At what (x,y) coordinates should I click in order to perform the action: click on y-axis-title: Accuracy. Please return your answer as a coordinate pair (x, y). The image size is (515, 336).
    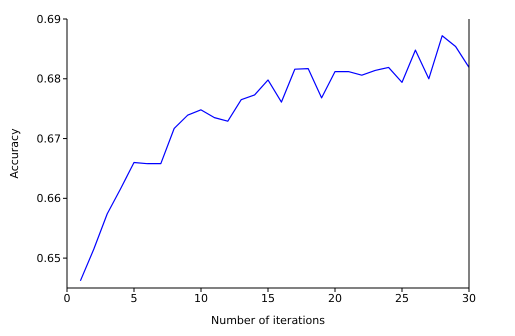
    Looking at the image, I should click on (14, 153).